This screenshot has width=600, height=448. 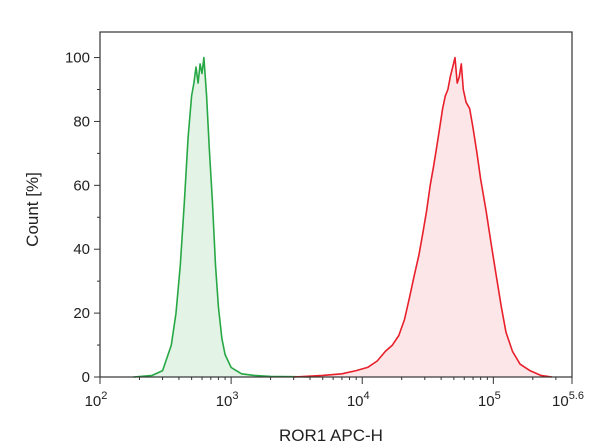 I want to click on y-axis-ticks: 0 20 40 60 80 100, so click(x=82, y=218).